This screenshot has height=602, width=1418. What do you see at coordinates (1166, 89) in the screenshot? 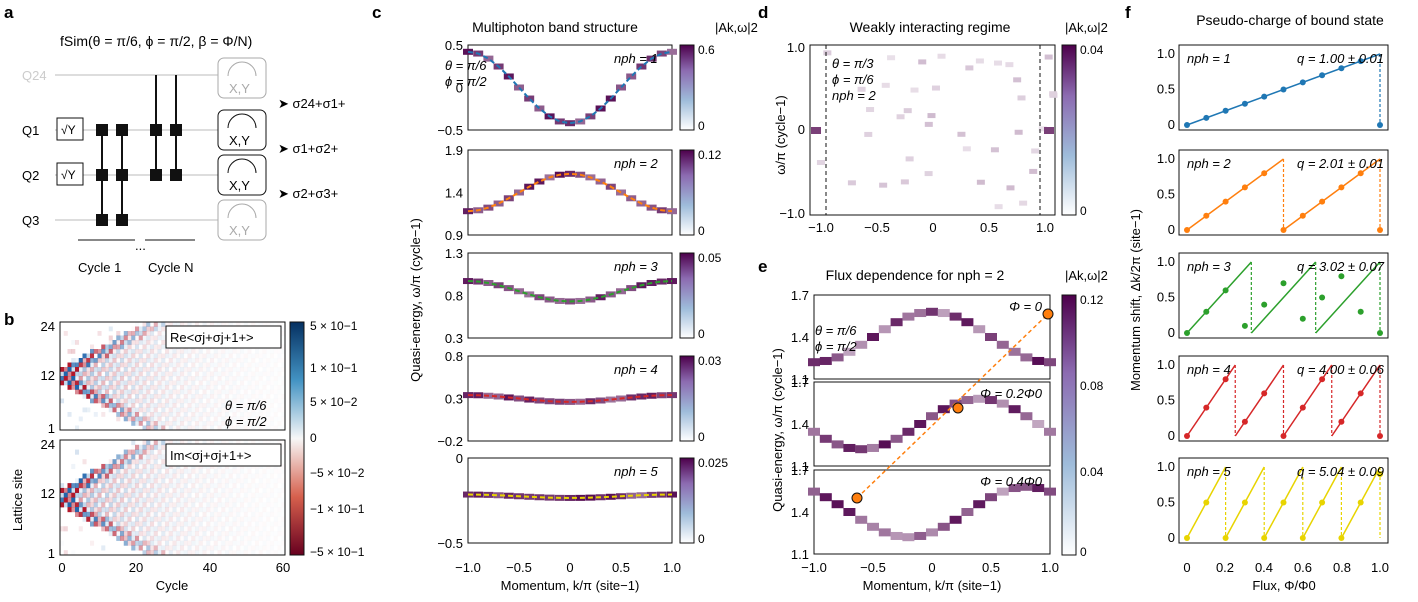
I see `f-ytick: 0.5` at bounding box center [1166, 89].